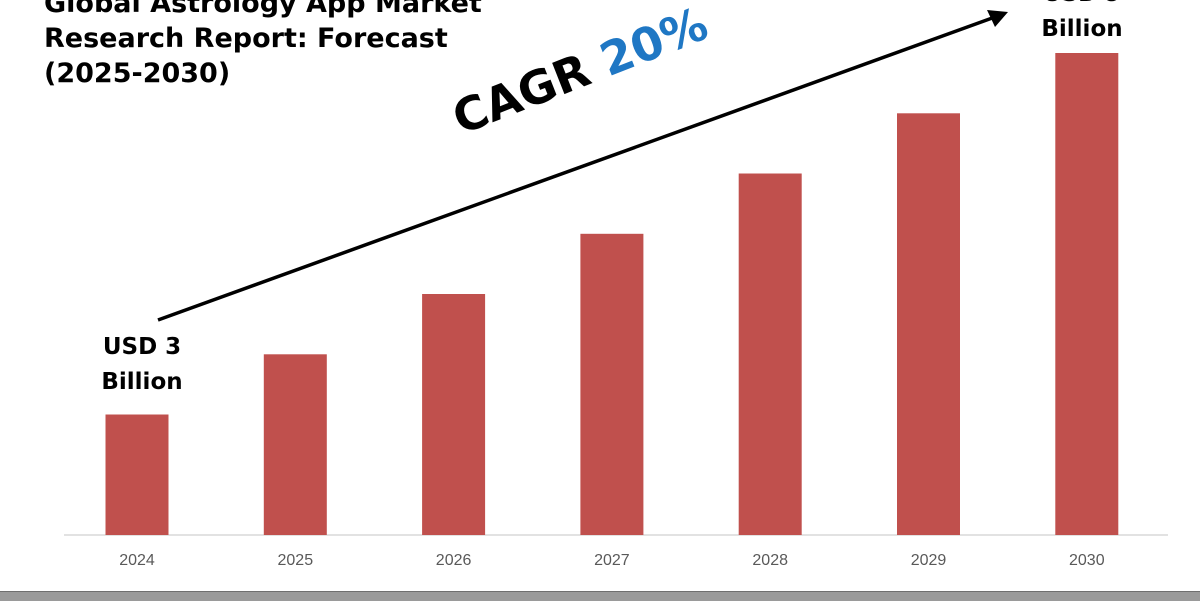 Image resolution: width=1200 pixels, height=601 pixels. What do you see at coordinates (454, 414) in the screenshot?
I see `bar-2026` at bounding box center [454, 414].